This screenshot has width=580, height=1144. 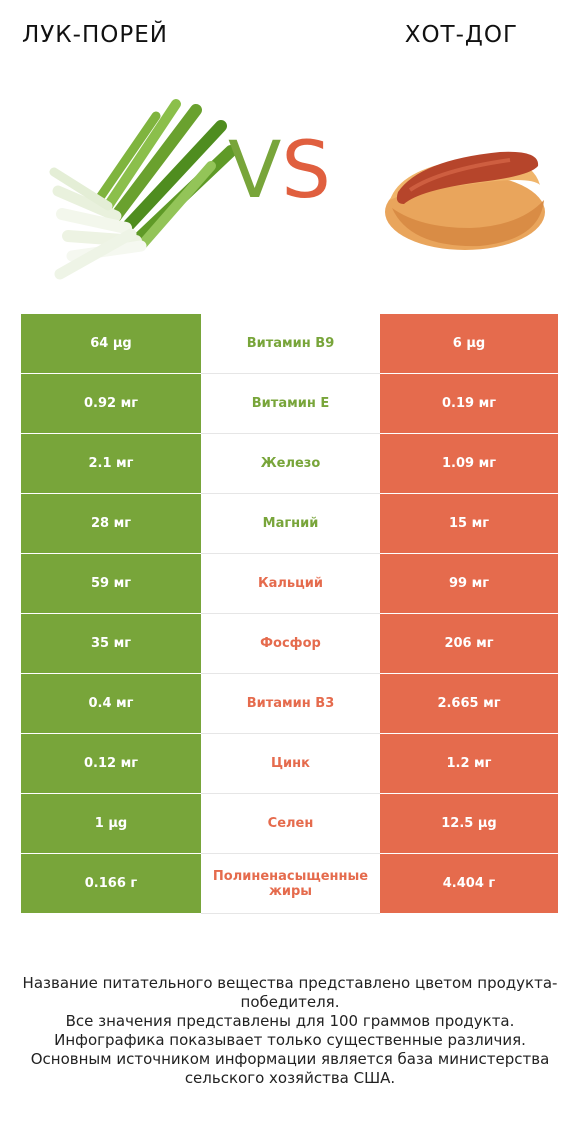 I want to click on nutrient-name: Кальций, so click(x=290, y=583).